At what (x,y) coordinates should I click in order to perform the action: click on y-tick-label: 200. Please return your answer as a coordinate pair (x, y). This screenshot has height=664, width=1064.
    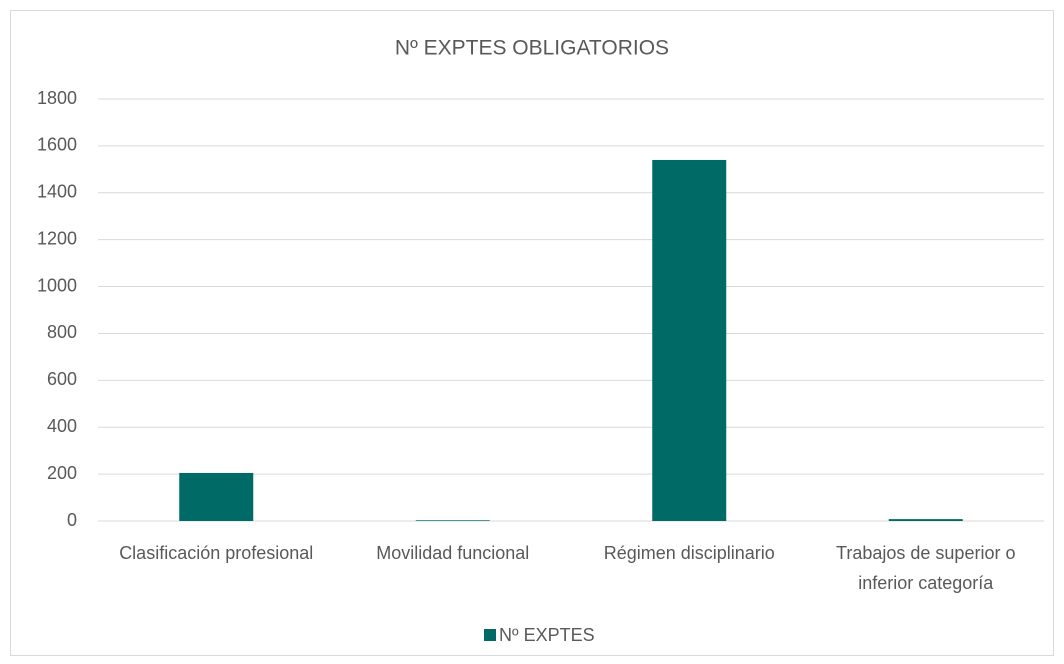
    Looking at the image, I should click on (62, 473).